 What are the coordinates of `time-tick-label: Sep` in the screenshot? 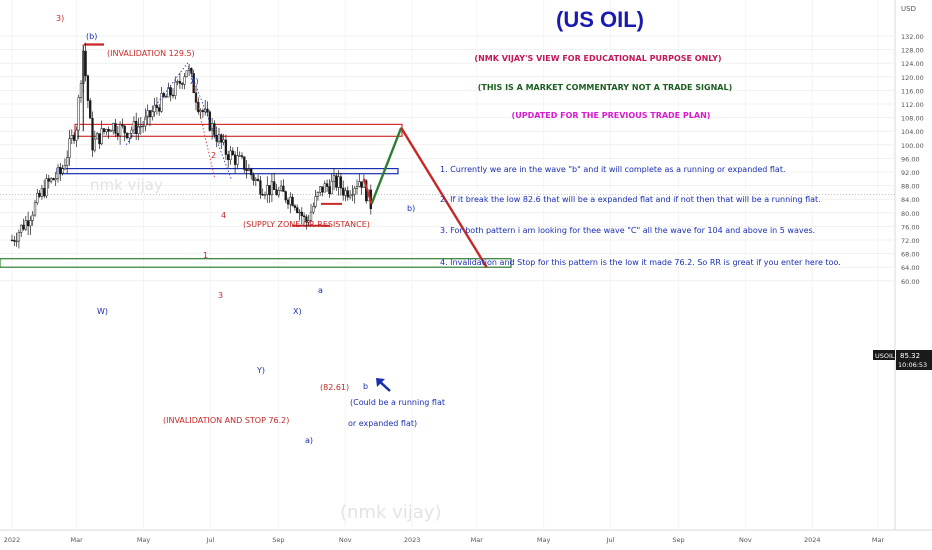 It's located at (278, 540).